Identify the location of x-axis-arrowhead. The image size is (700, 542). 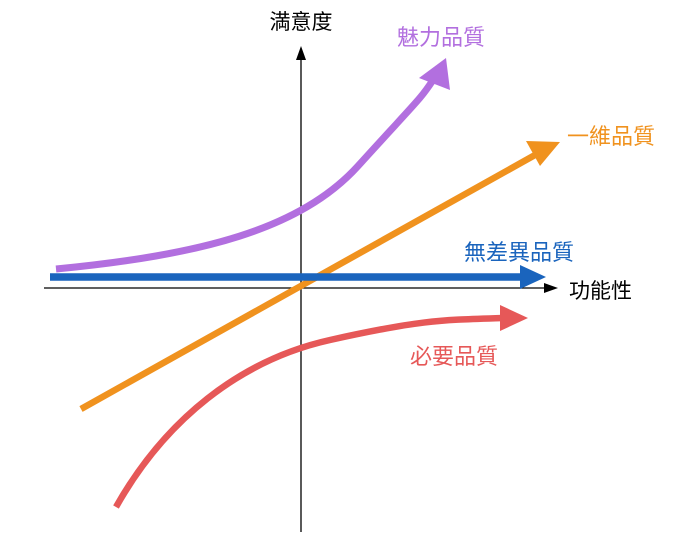
(551, 288).